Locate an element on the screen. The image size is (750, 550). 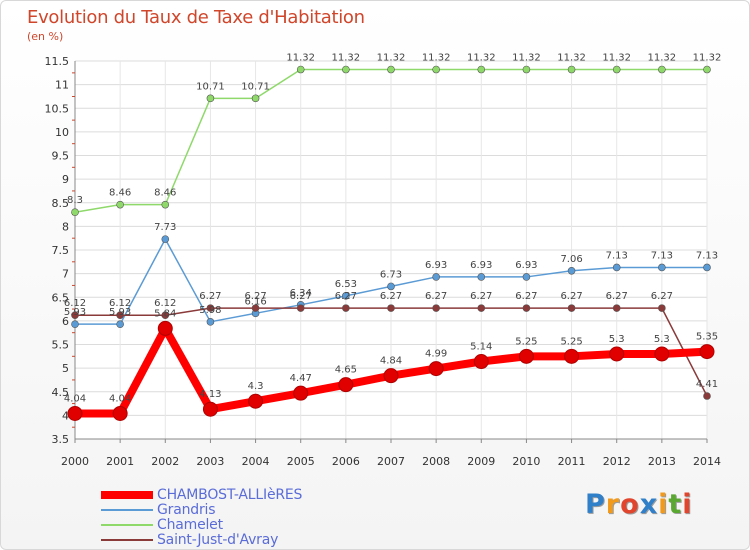
legend-item: CHAMBOST-ALLIèRES is located at coordinates (261, 495).